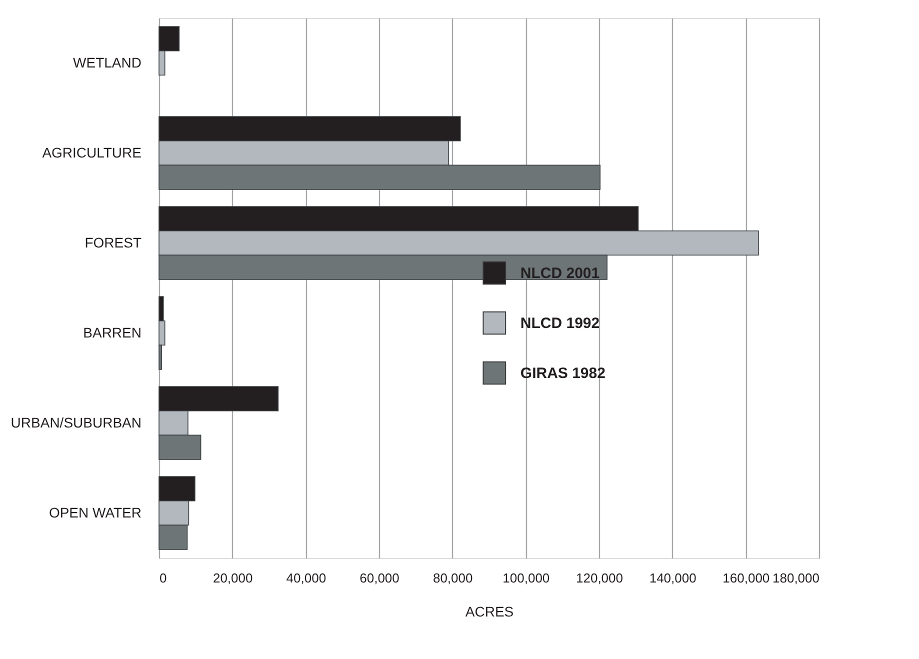 Image resolution: width=919 pixels, height=659 pixels. Describe the element at coordinates (163, 578) in the screenshot. I see `x-tick-label: 0` at that location.